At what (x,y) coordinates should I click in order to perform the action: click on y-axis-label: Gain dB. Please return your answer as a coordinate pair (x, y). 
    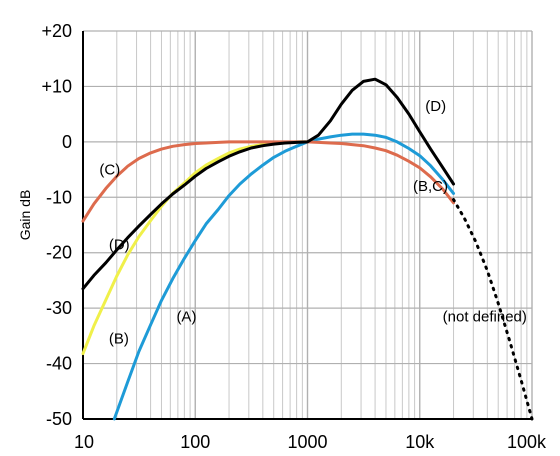
    Looking at the image, I should click on (25, 215).